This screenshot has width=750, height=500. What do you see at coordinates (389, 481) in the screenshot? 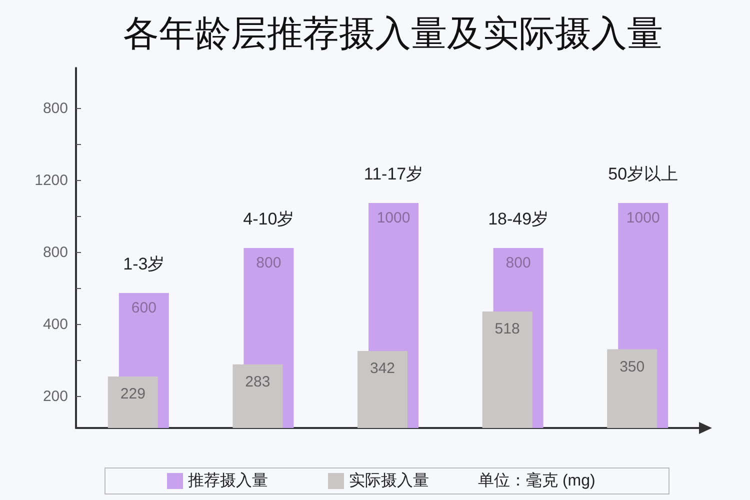
I see `legend-label: 实际摄入量` at bounding box center [389, 481].